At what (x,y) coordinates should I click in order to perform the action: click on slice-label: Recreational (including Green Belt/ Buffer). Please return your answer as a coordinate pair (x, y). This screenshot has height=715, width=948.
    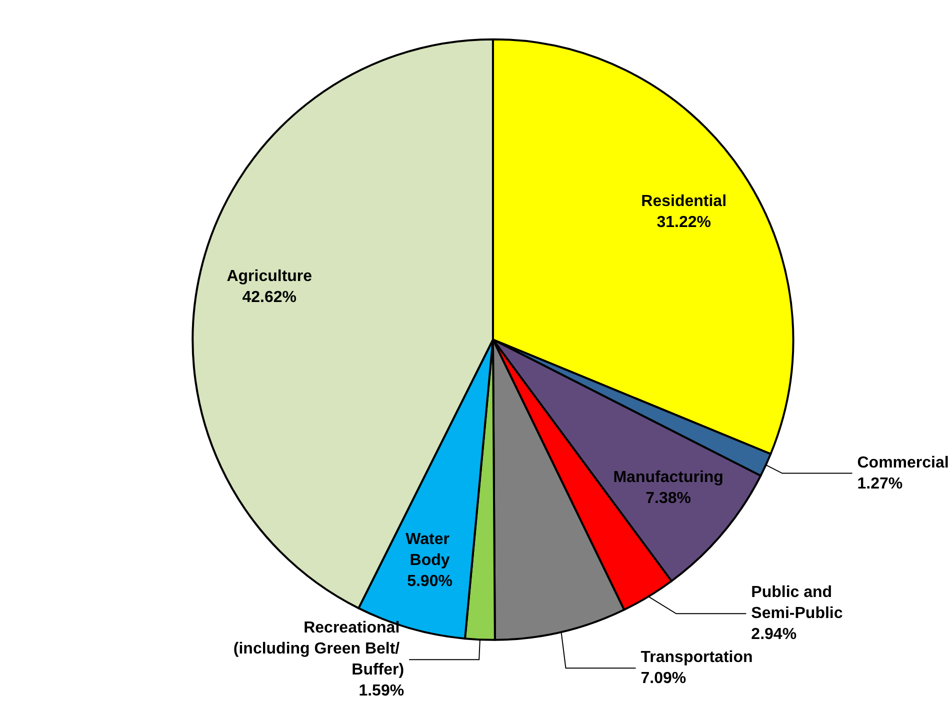
    Looking at the image, I should click on (318, 649).